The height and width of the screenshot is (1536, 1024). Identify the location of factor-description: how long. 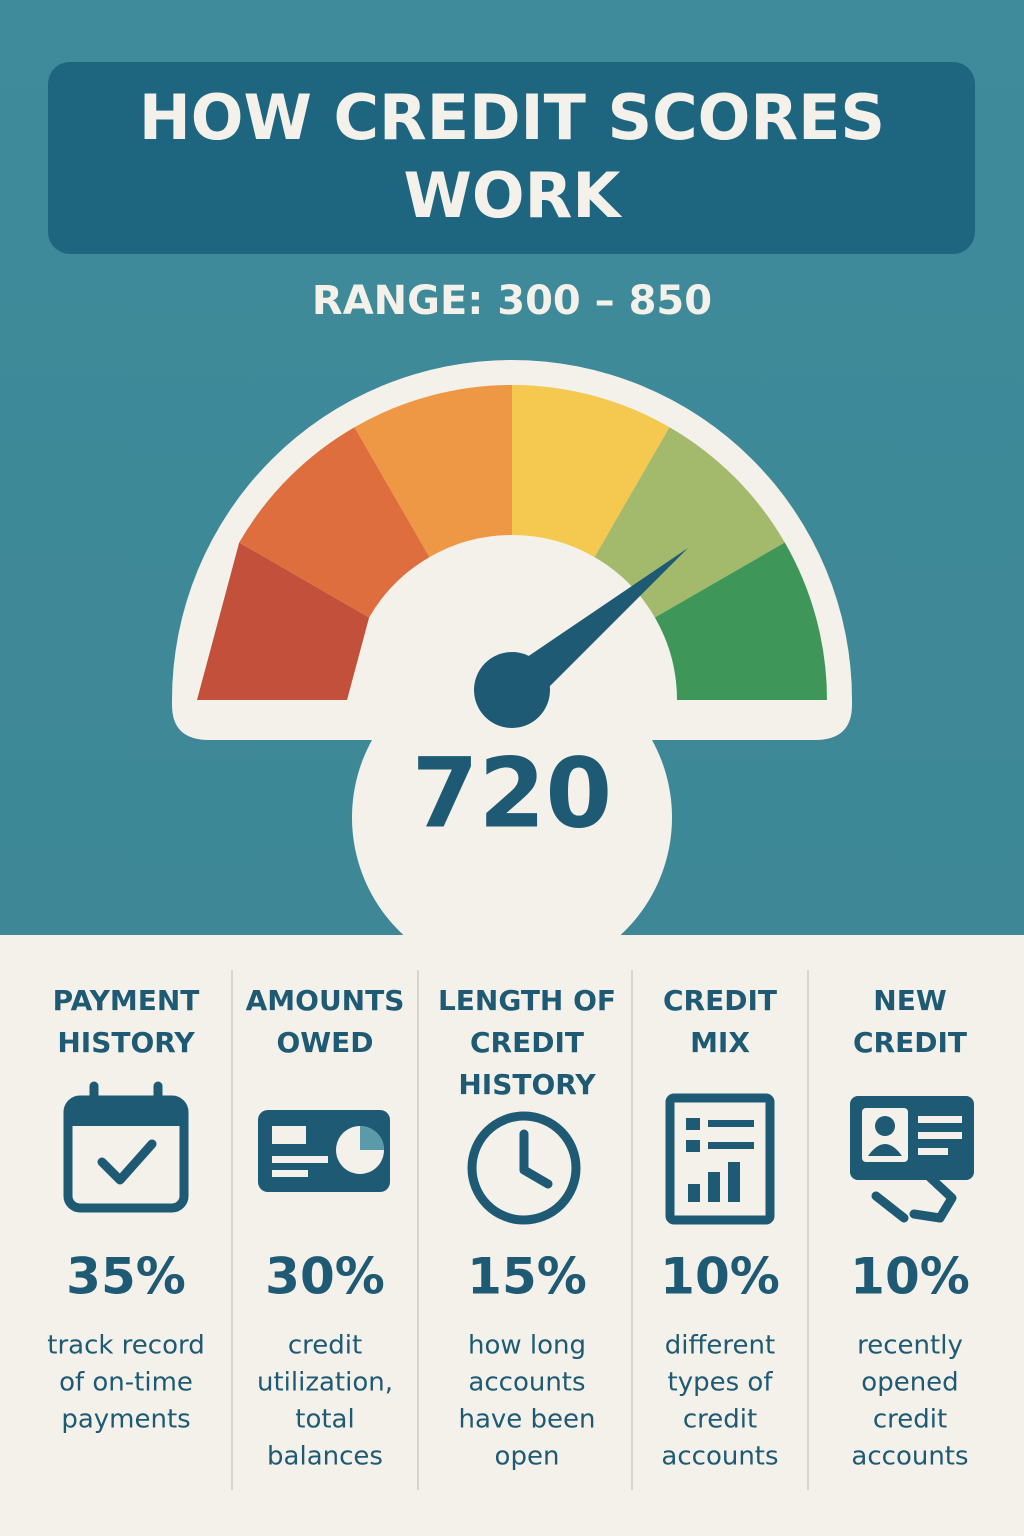
(527, 1346).